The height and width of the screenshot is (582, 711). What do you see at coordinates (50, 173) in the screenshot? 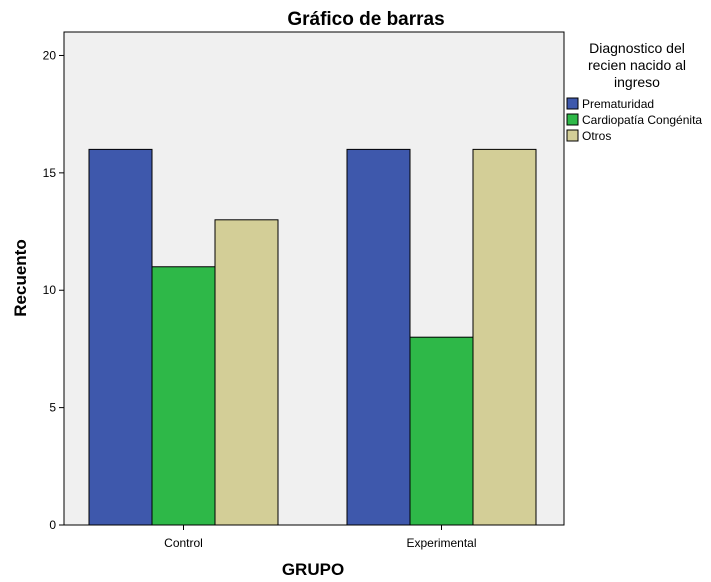
I see `y-tick-label: 15` at bounding box center [50, 173].